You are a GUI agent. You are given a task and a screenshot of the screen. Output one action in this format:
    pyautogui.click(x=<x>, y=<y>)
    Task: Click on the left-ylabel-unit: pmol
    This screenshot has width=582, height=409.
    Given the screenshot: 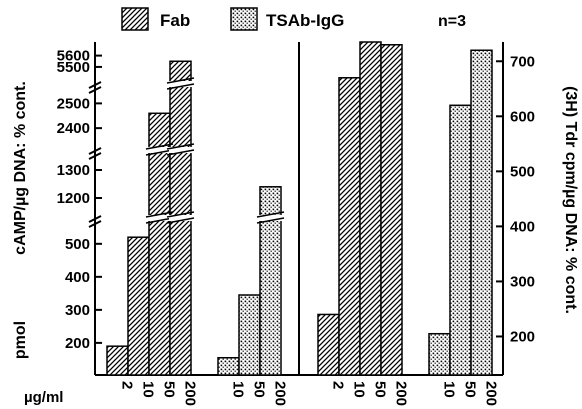 What is the action you would take?
    pyautogui.click(x=20, y=340)
    